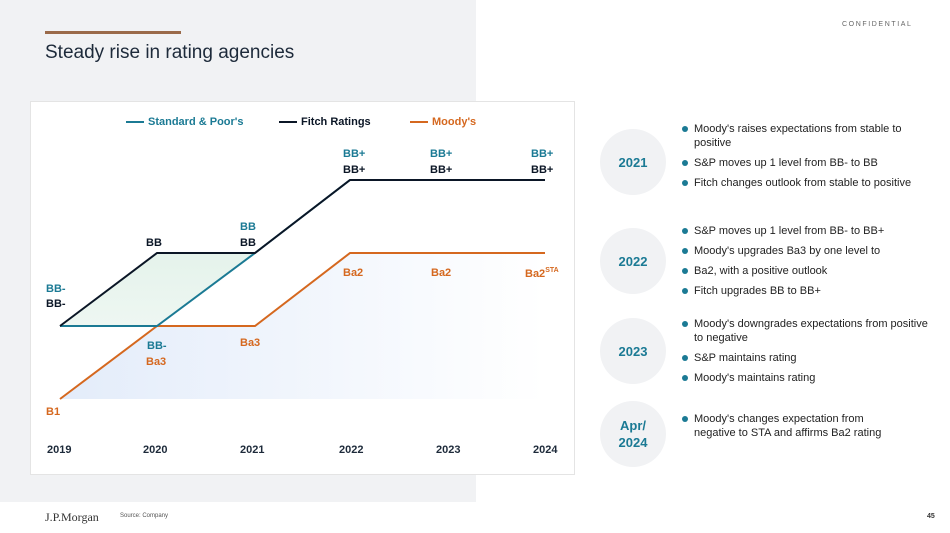 This screenshot has height=533, width=950. Describe the element at coordinates (807, 251) in the screenshot. I see `list-item: Moody's upgrades Ba3 by one level to` at that location.